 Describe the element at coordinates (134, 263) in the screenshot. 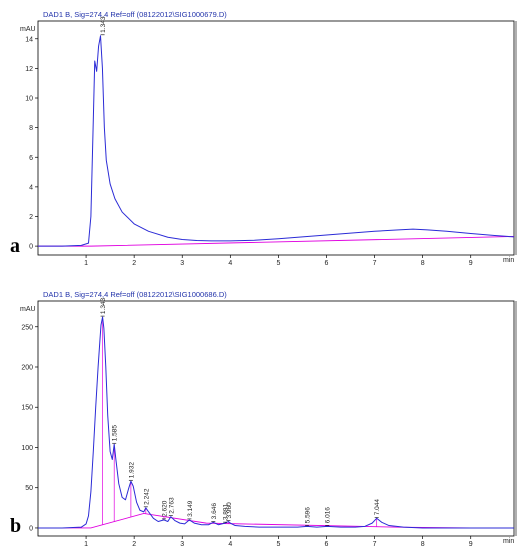

I see `x-tick-label-a: 2` at that location.